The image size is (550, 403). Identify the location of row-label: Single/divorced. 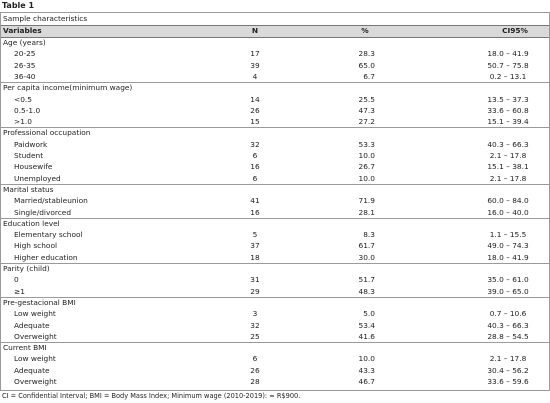
(43, 212).